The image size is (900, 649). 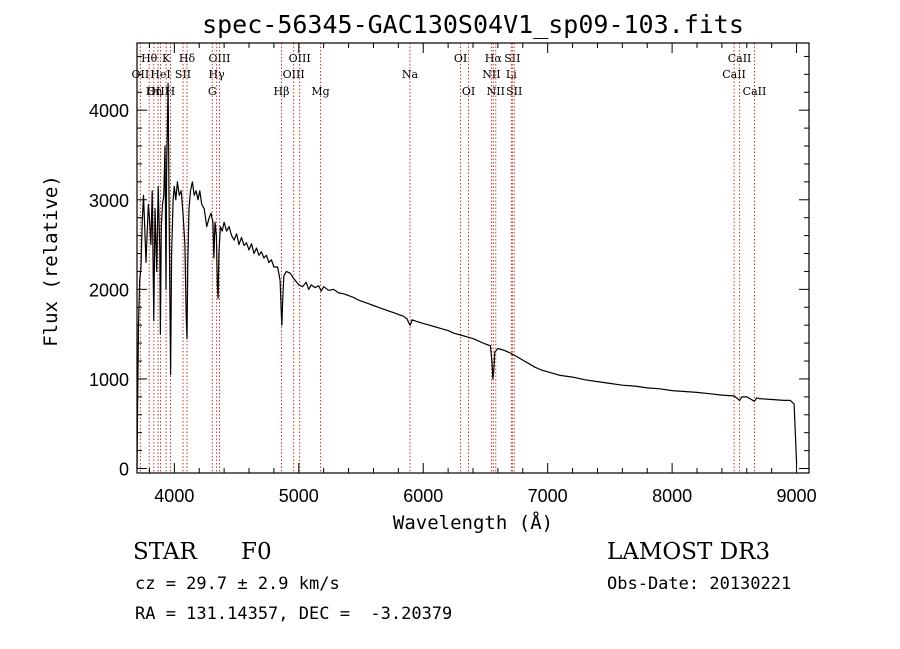 I want to click on y-tick-label: 3000, so click(x=109, y=201).